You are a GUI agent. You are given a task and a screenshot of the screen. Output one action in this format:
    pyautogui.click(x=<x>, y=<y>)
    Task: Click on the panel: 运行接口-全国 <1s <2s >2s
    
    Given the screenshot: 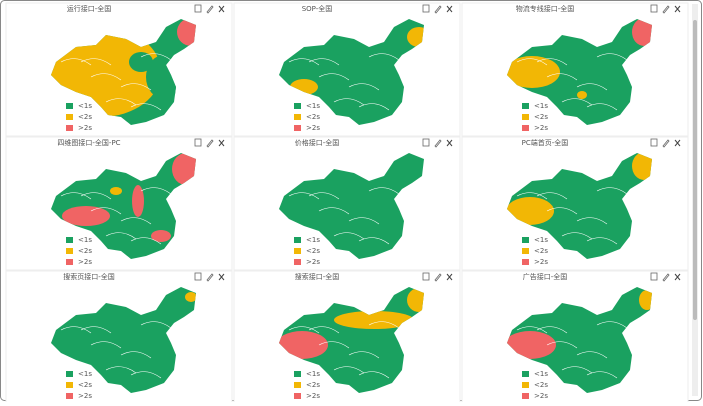 What is the action you would take?
    pyautogui.click(x=119, y=69)
    